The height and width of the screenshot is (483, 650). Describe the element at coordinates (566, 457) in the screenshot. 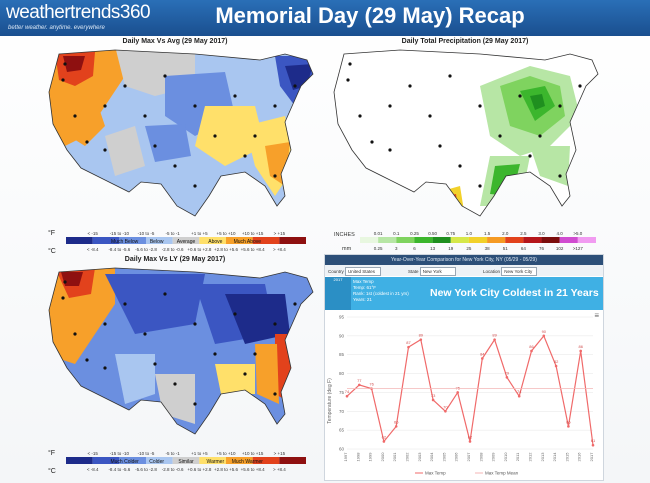

I see `chart-xtick: 2015` at that location.